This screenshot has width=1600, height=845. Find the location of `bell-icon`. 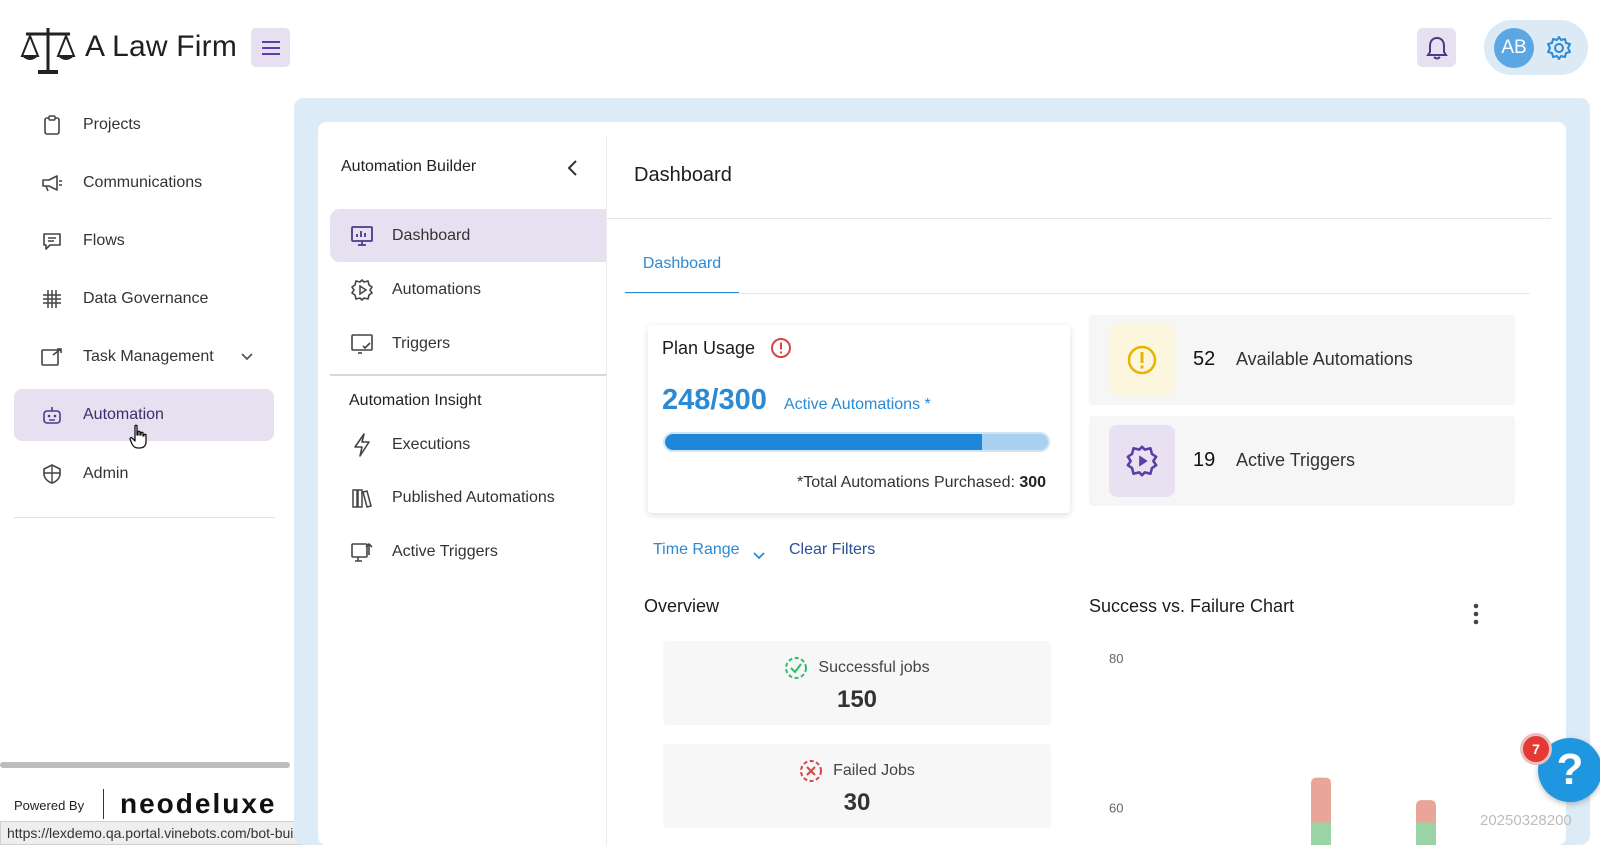

bell-icon is located at coordinates (1436, 47).